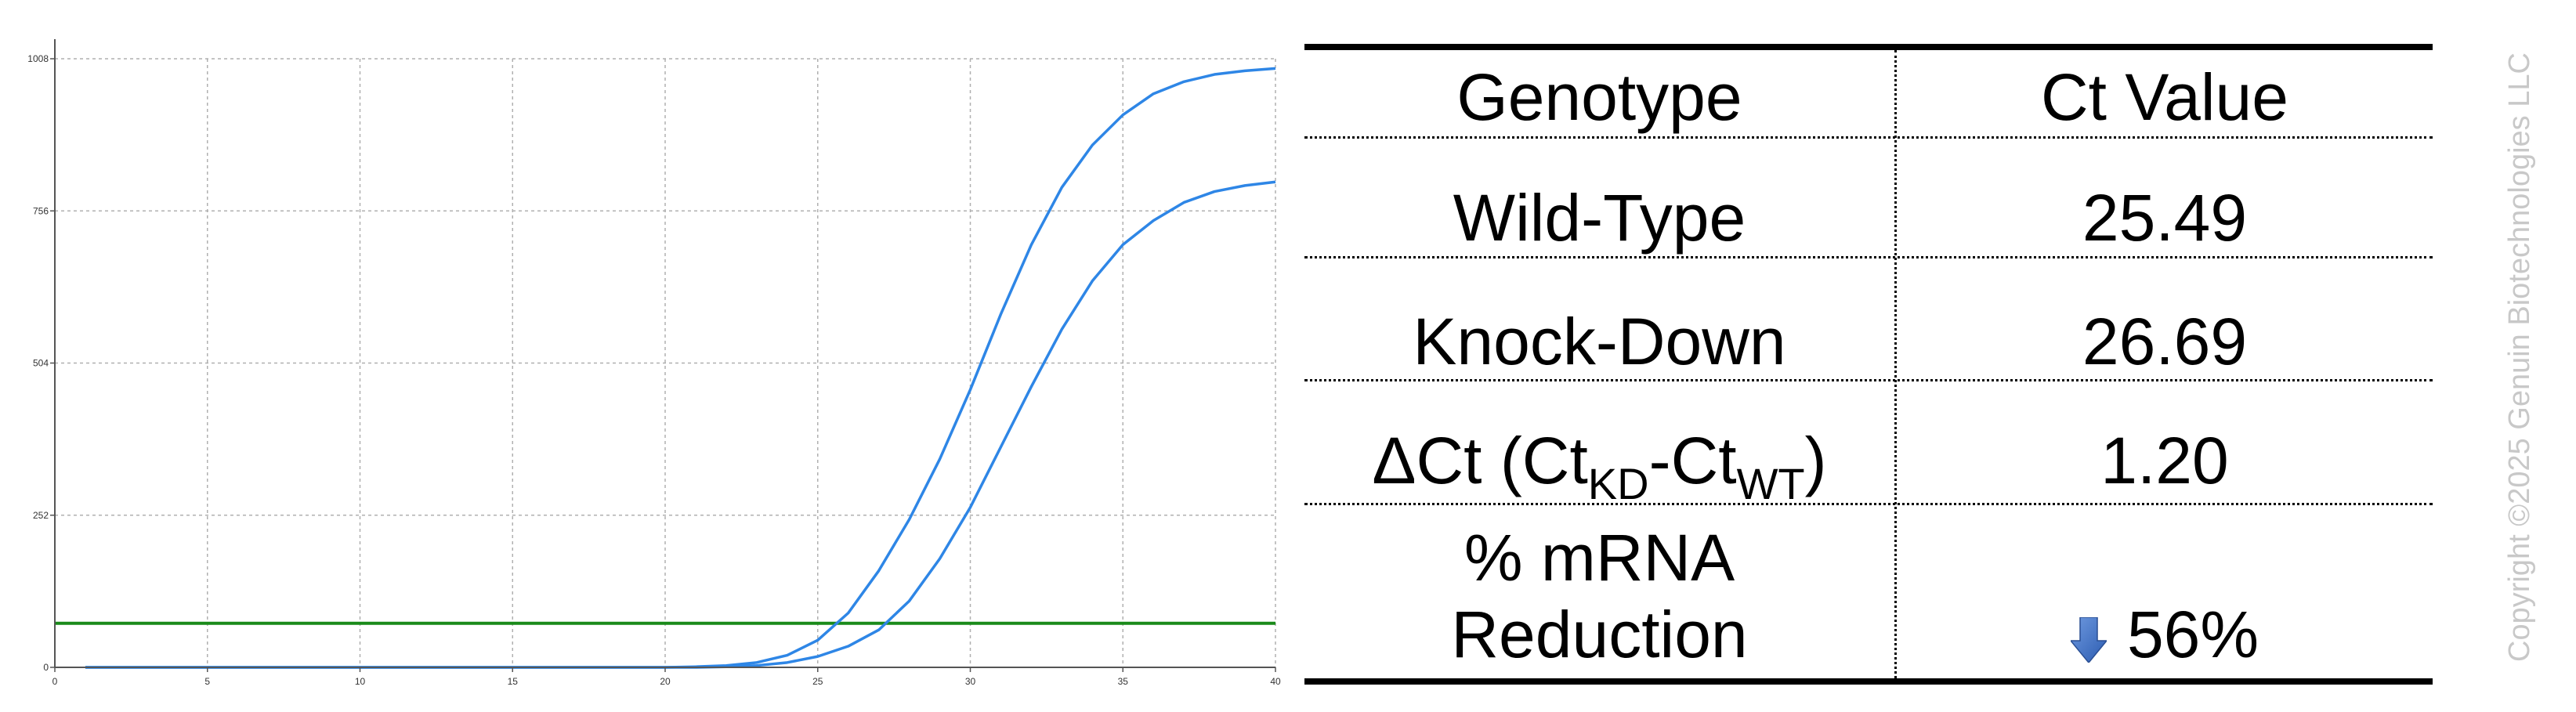  What do you see at coordinates (514, 681) in the screenshot?
I see `x-tick-label: 15` at bounding box center [514, 681].